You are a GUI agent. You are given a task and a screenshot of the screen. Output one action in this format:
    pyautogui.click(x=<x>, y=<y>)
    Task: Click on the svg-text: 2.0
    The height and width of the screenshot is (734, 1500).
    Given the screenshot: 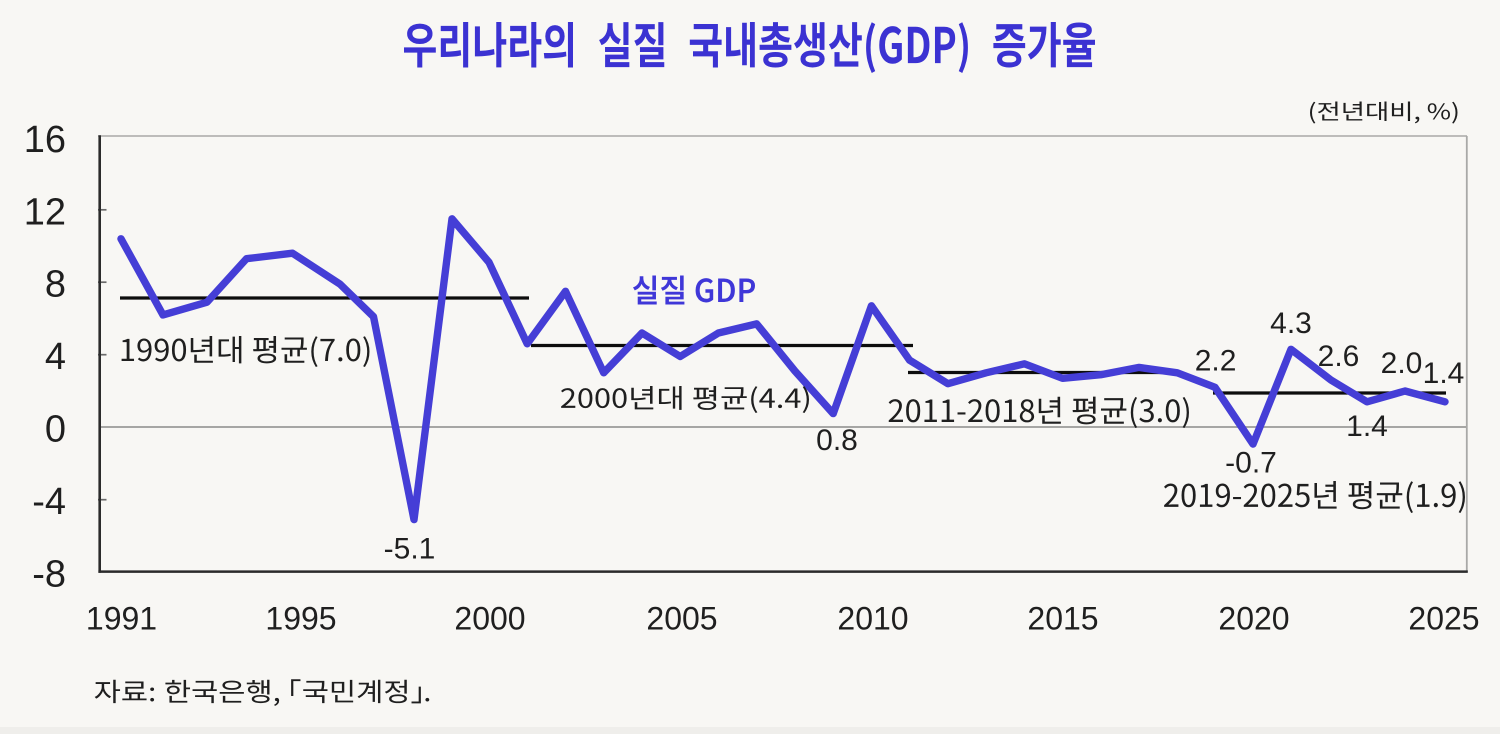 What is the action you would take?
    pyautogui.click(x=1402, y=363)
    